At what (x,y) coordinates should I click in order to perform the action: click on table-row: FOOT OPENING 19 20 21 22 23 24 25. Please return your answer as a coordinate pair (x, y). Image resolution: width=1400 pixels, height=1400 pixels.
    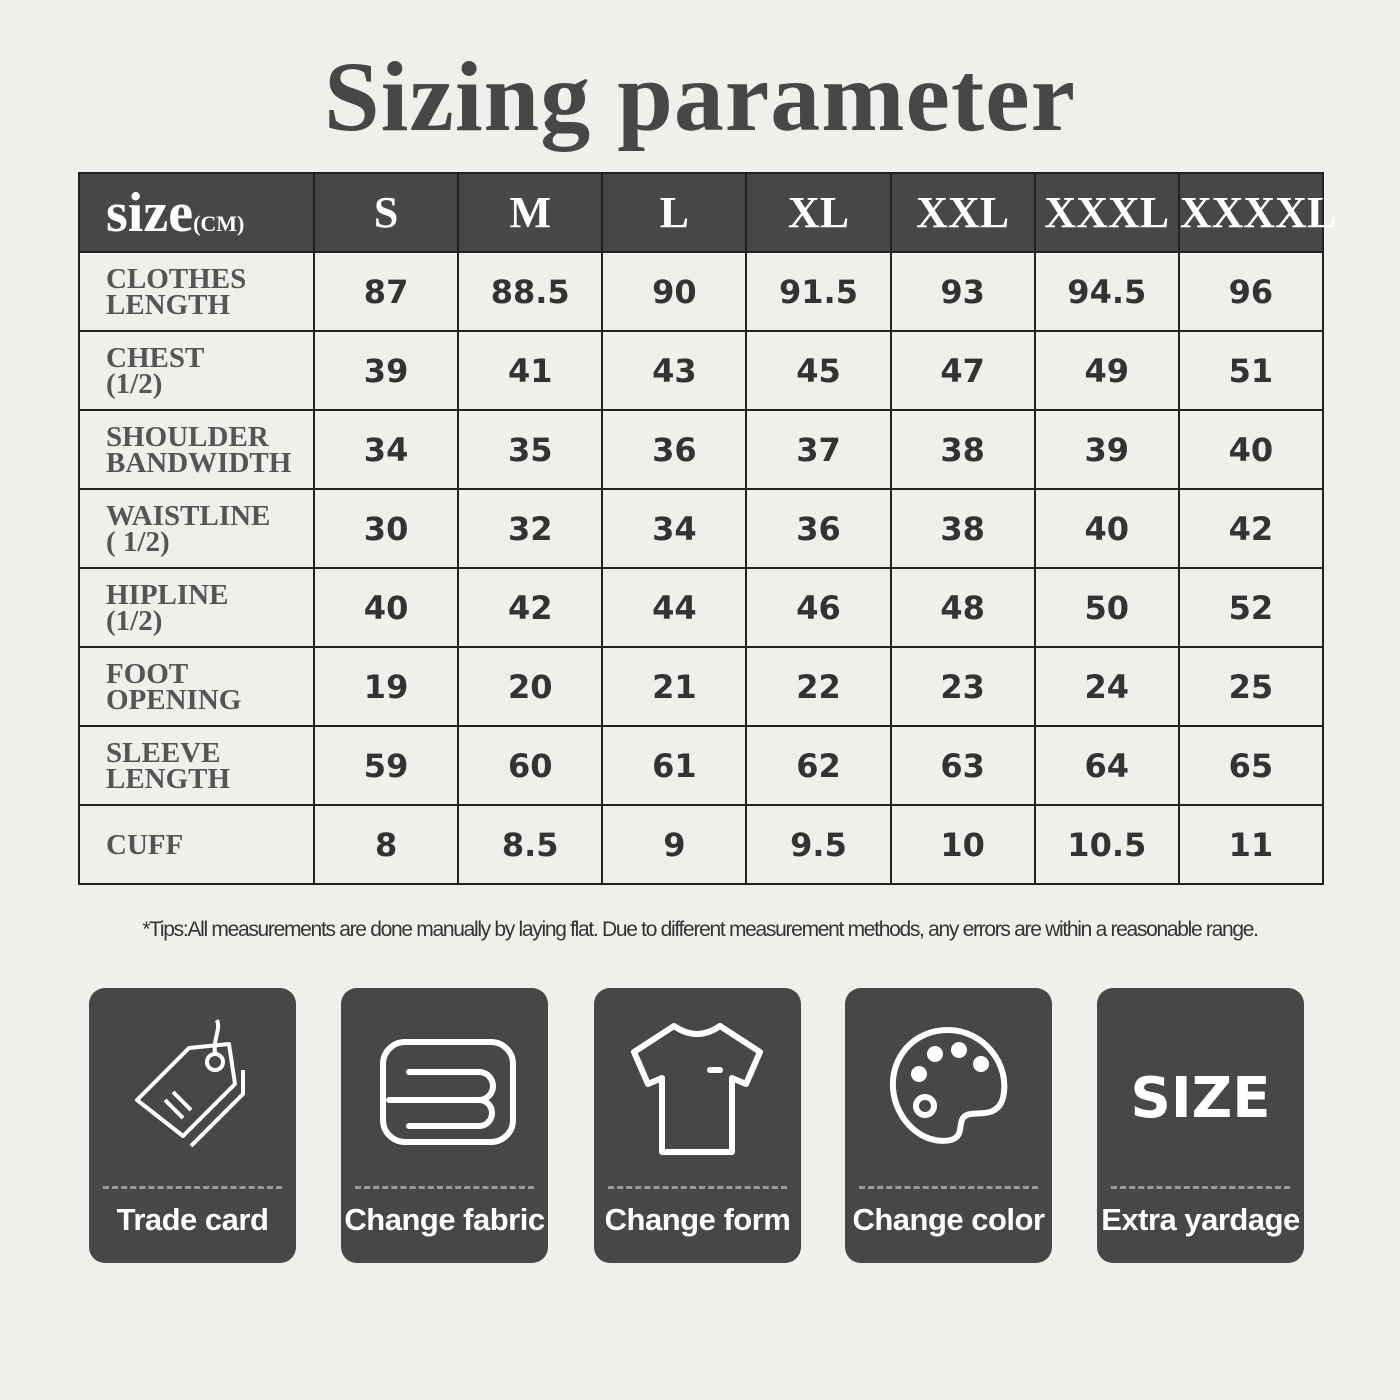
    Looking at the image, I should click on (701, 686).